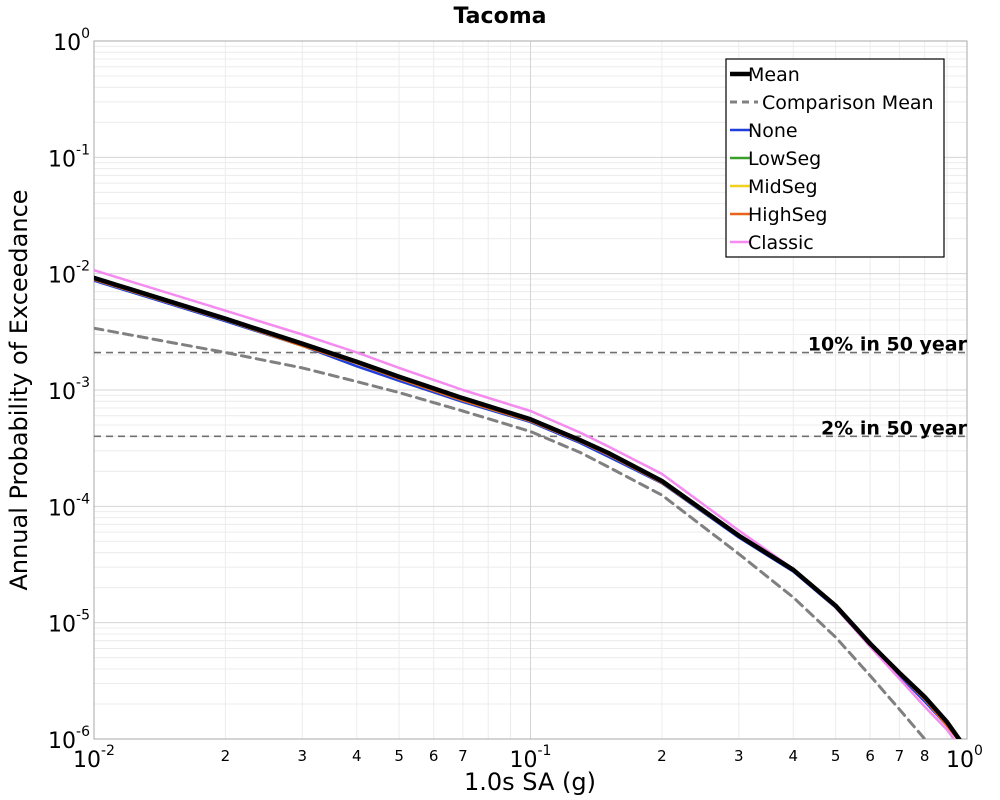 Image resolution: width=1000 pixels, height=800 pixels. I want to click on reference-line-label: 2% in 50 year, so click(894, 428).